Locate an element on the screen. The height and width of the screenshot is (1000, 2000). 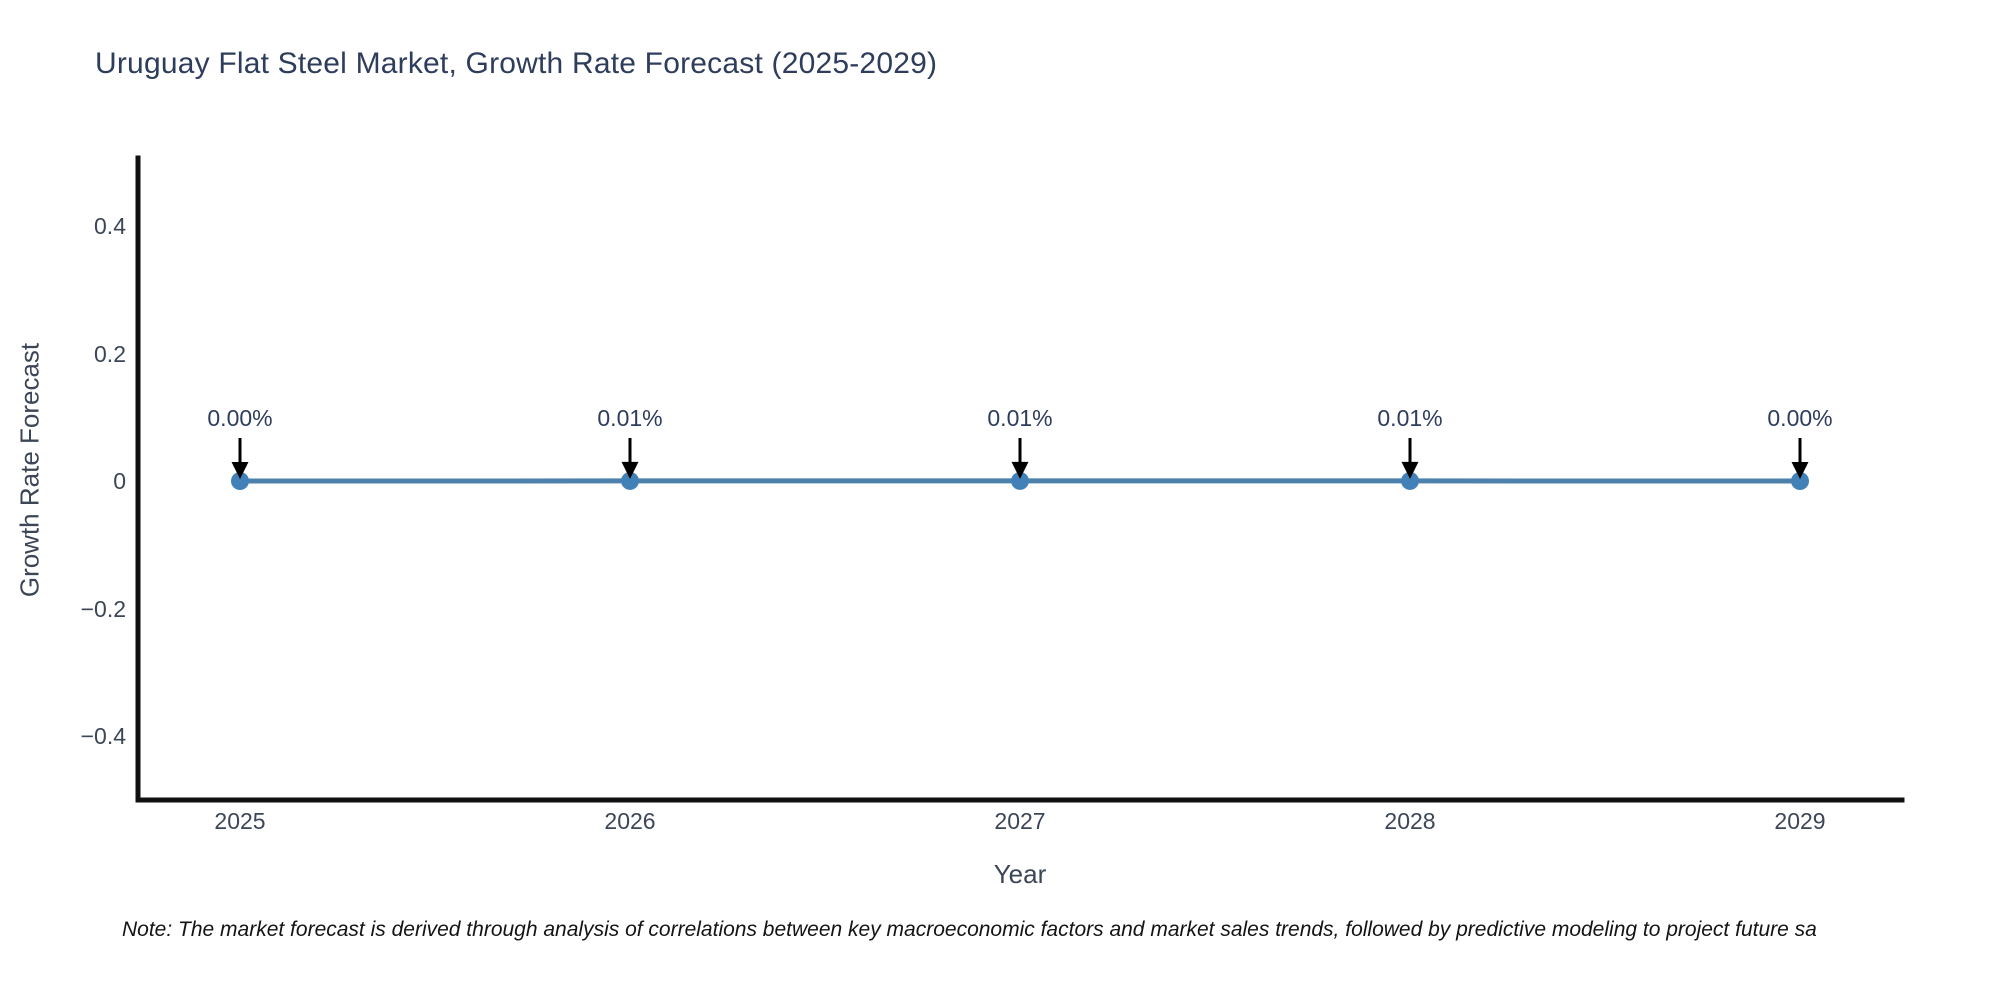
y-tick-label: −0.4 is located at coordinates (103, 736).